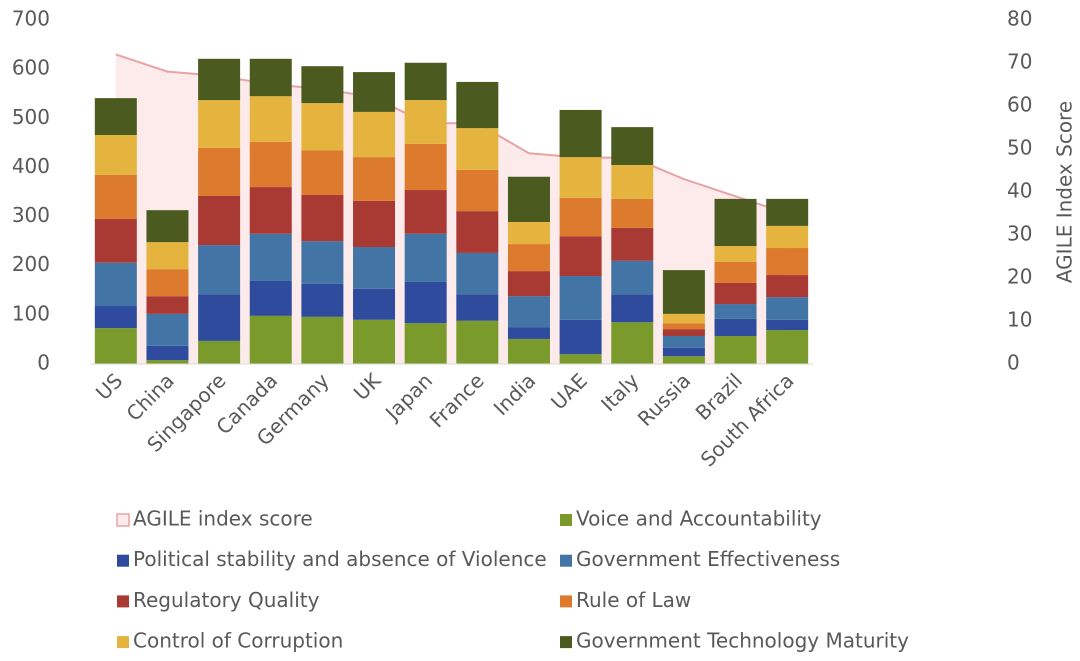 Image resolution: width=1080 pixels, height=661 pixels. Describe the element at coordinates (1019, 320) in the screenshot. I see `y2-tick-label: 10` at that location.